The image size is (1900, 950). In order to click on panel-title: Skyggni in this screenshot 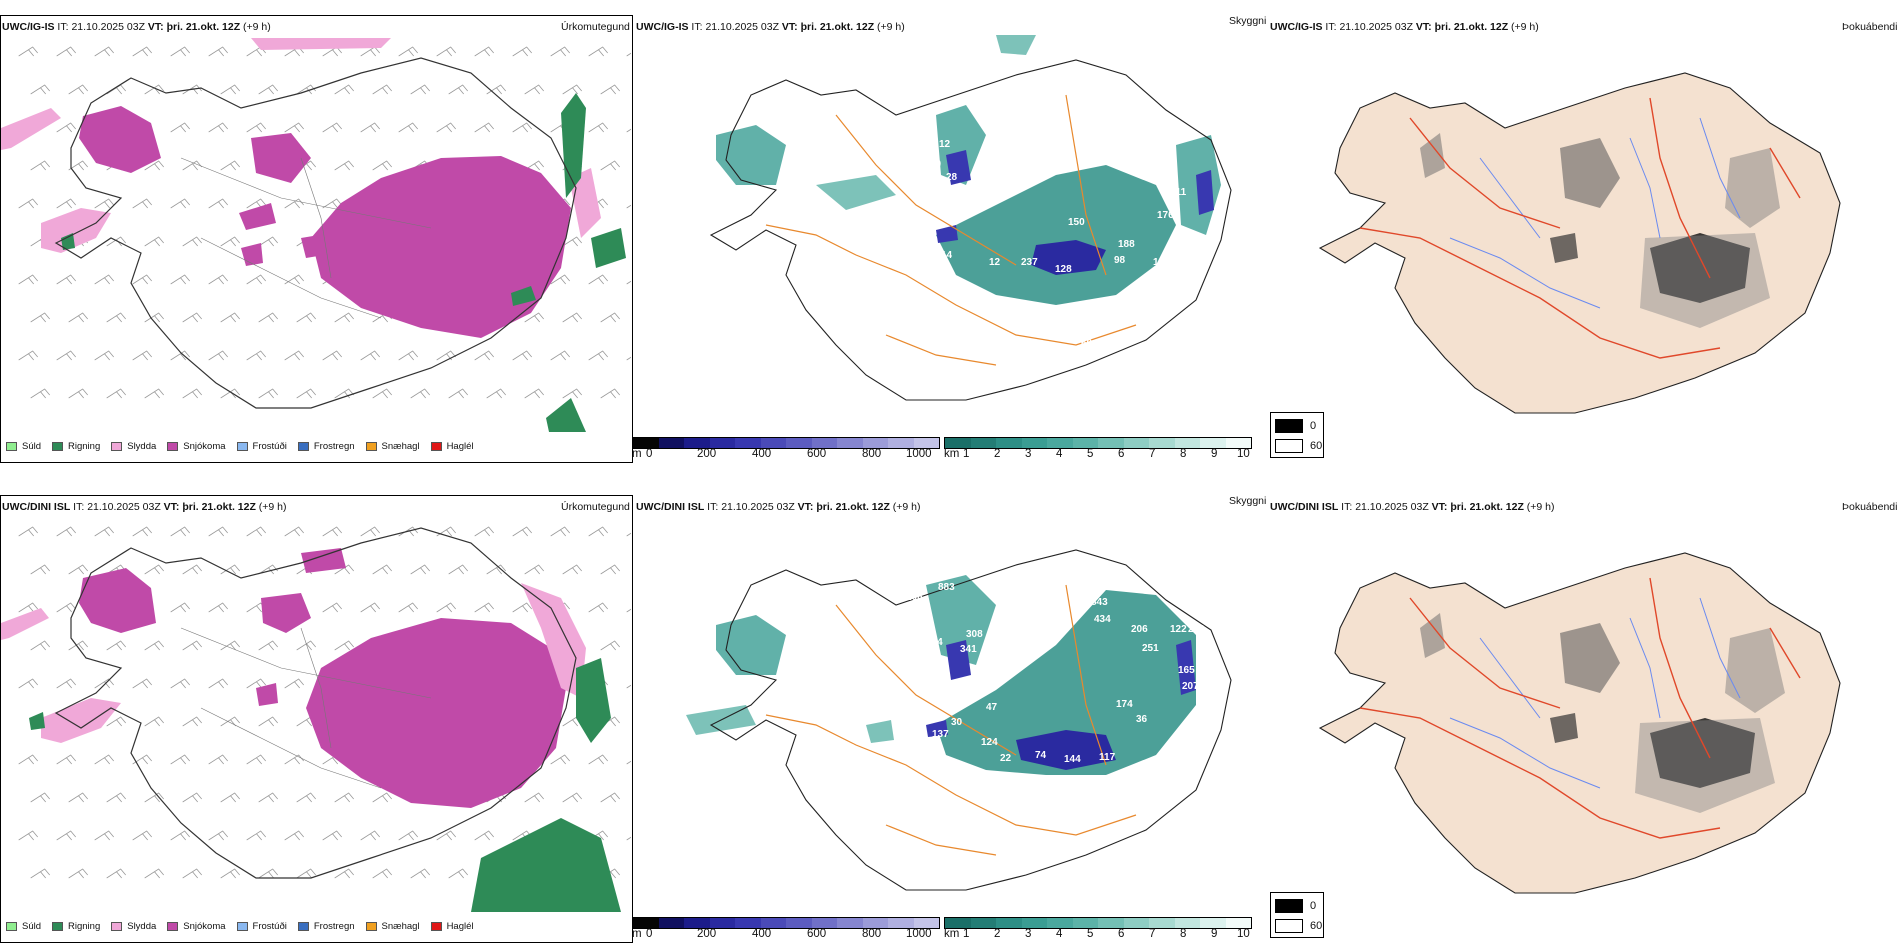, I will do `click(1248, 21)`.